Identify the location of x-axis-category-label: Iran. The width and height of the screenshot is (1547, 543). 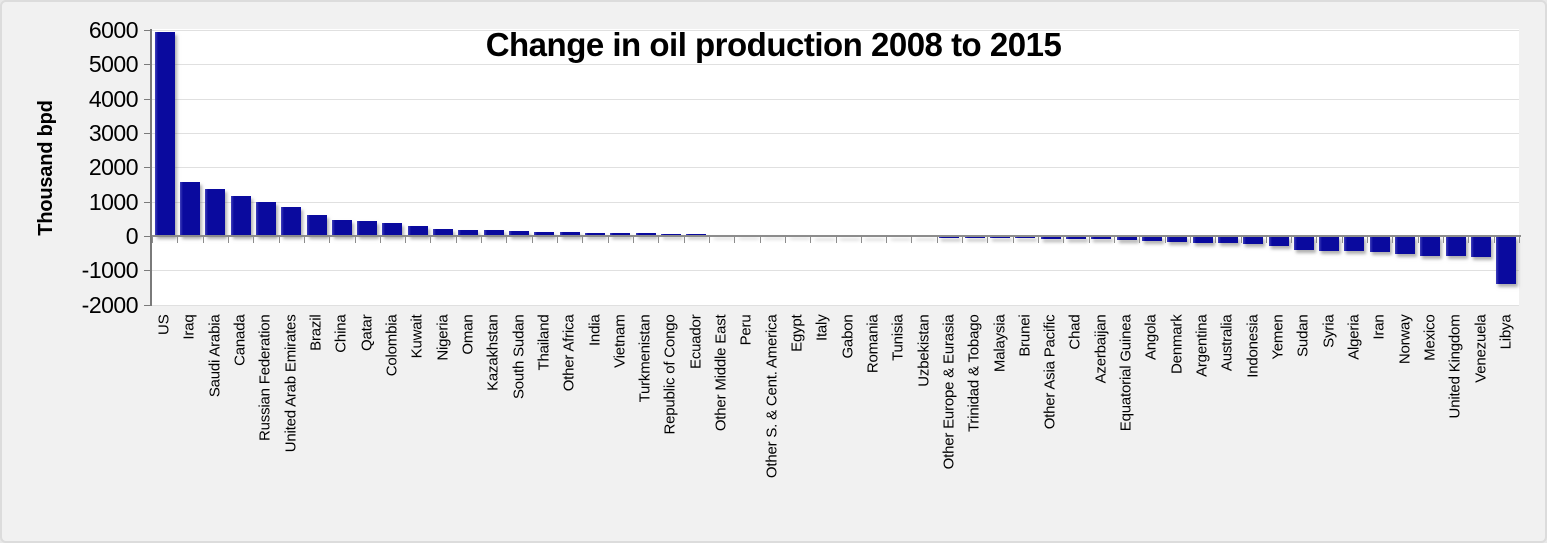
(1379, 327).